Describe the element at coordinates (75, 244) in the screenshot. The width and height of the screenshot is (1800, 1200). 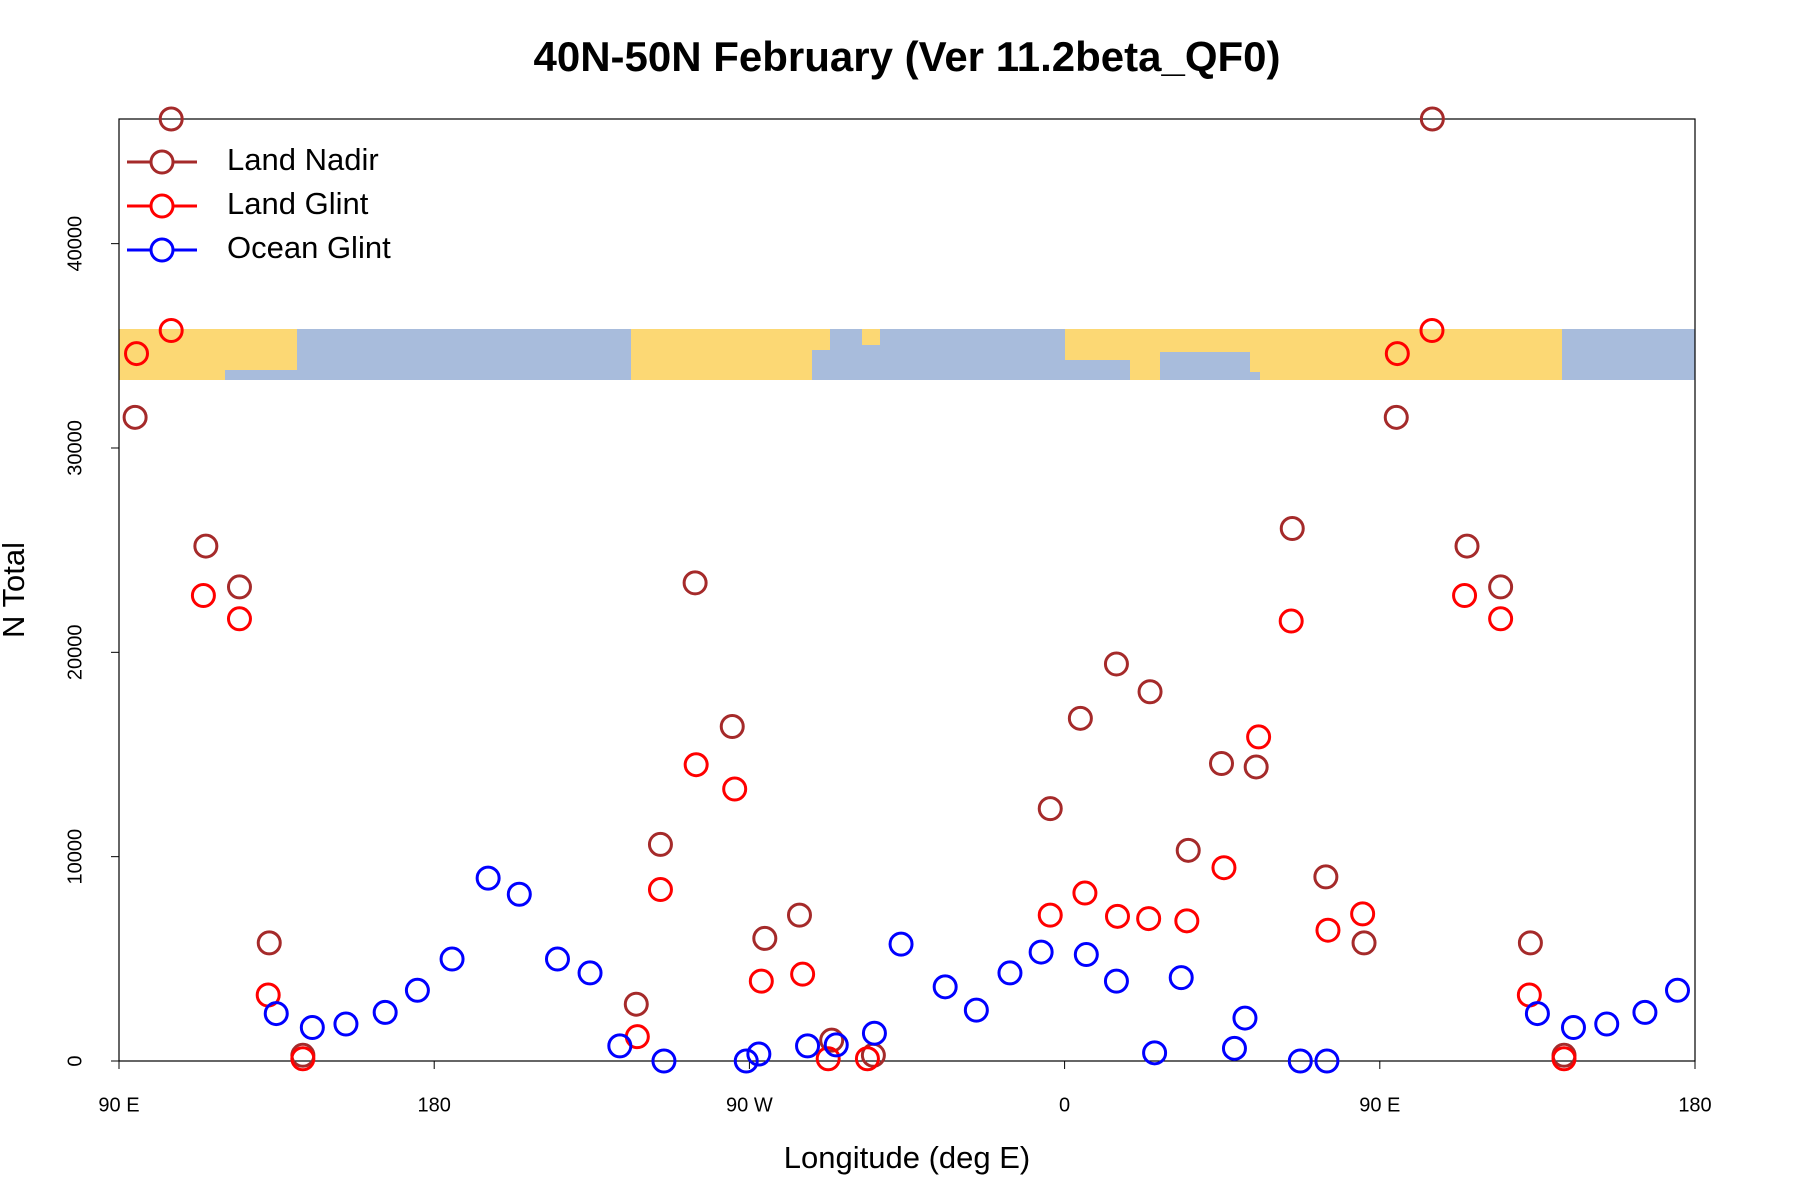
I see `y-tick-label: 40000` at that location.